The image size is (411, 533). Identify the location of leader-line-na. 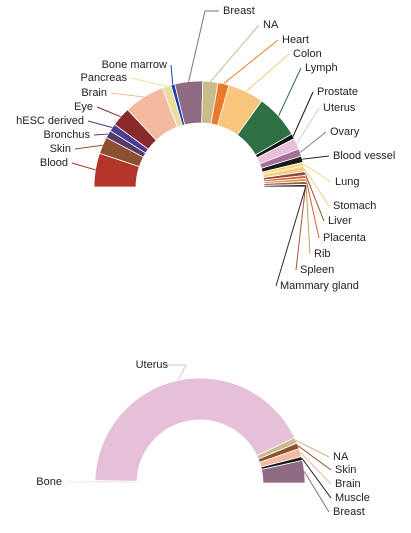
(235, 53).